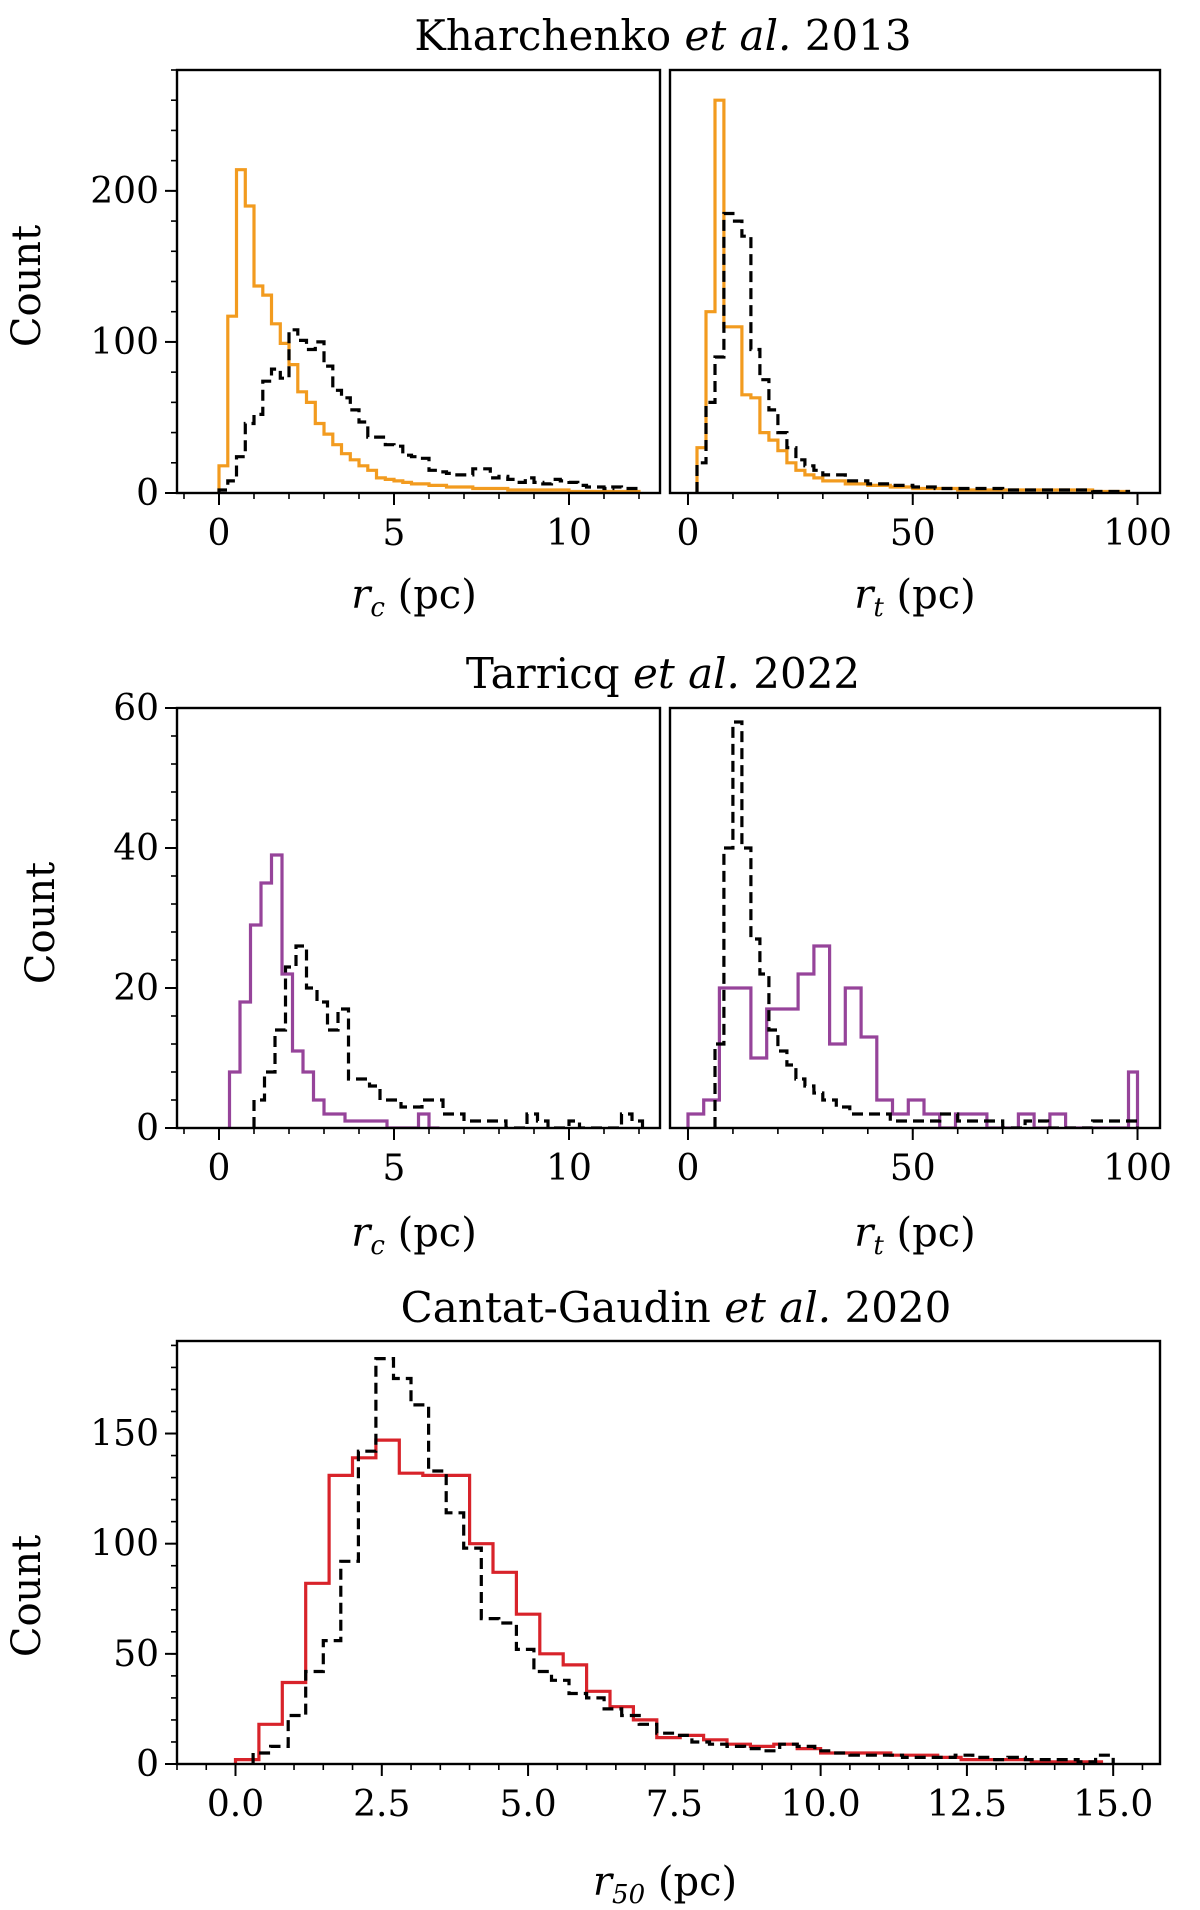  I want to click on axes-frame-t22_rc, so click(418, 918).